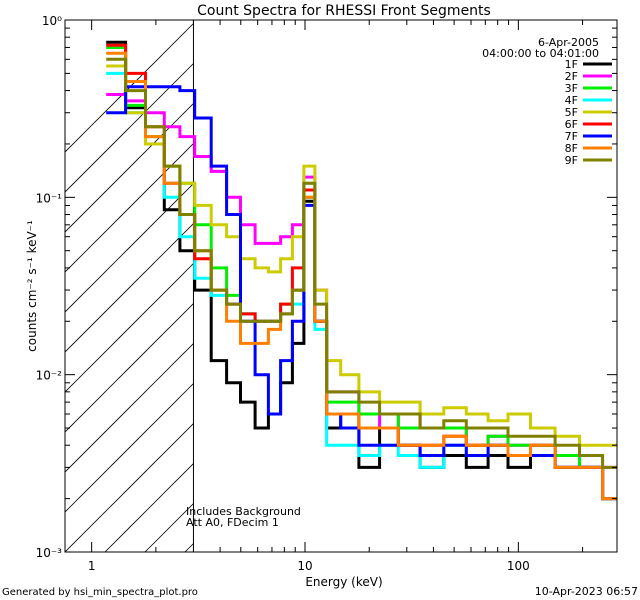 The height and width of the screenshot is (600, 640). What do you see at coordinates (343, 582) in the screenshot?
I see `x-axis-label: Energy (keV)` at bounding box center [343, 582].